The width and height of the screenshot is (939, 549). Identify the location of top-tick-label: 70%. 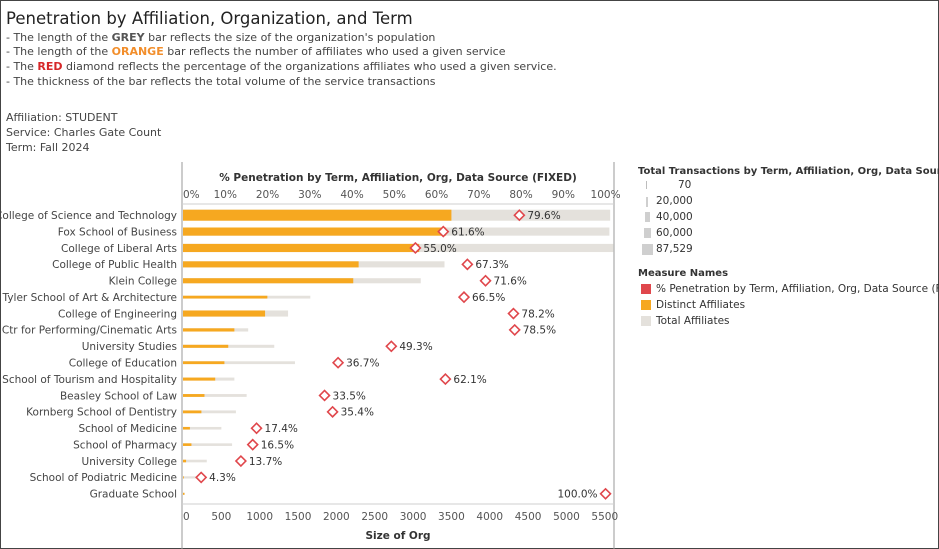
(478, 195).